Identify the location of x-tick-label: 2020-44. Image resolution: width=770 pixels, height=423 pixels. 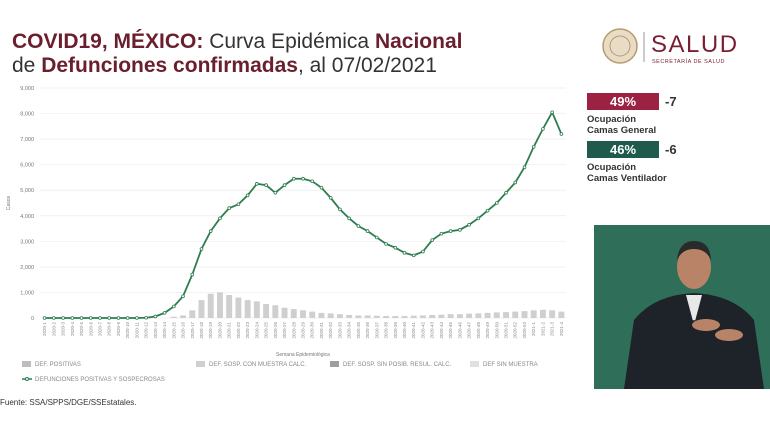
(441, 330).